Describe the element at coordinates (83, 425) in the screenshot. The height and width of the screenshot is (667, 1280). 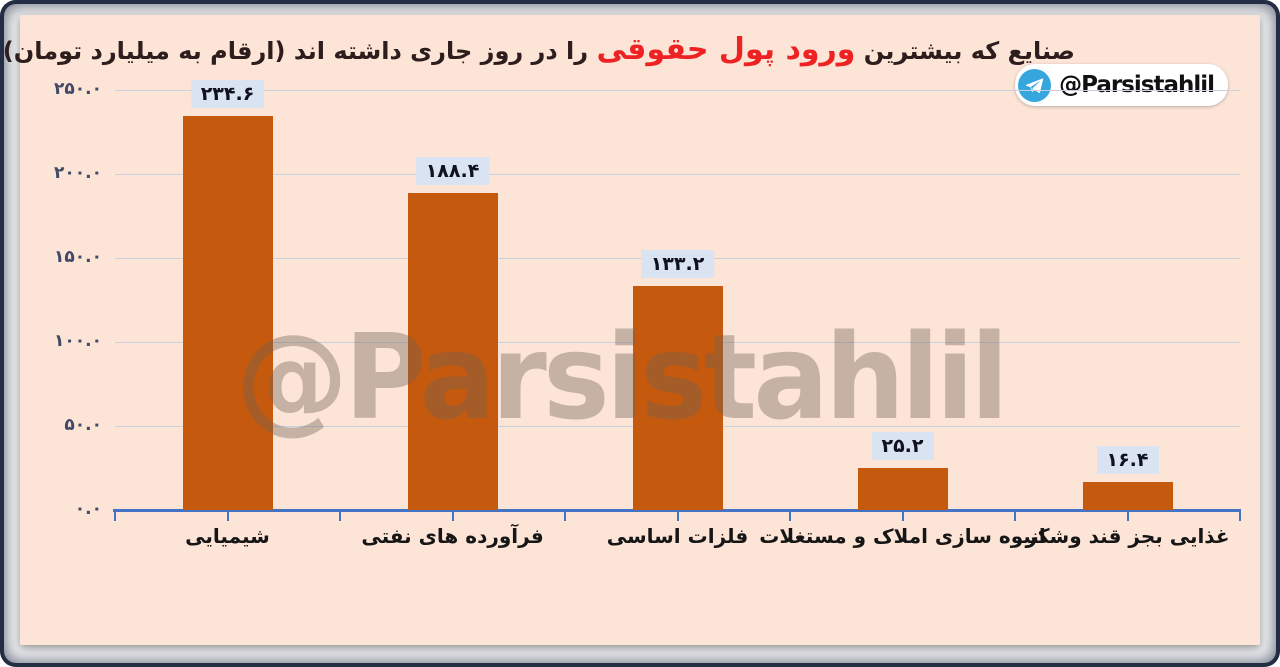
I see `y-axis-tick-label: ۵۰.۰` at that location.